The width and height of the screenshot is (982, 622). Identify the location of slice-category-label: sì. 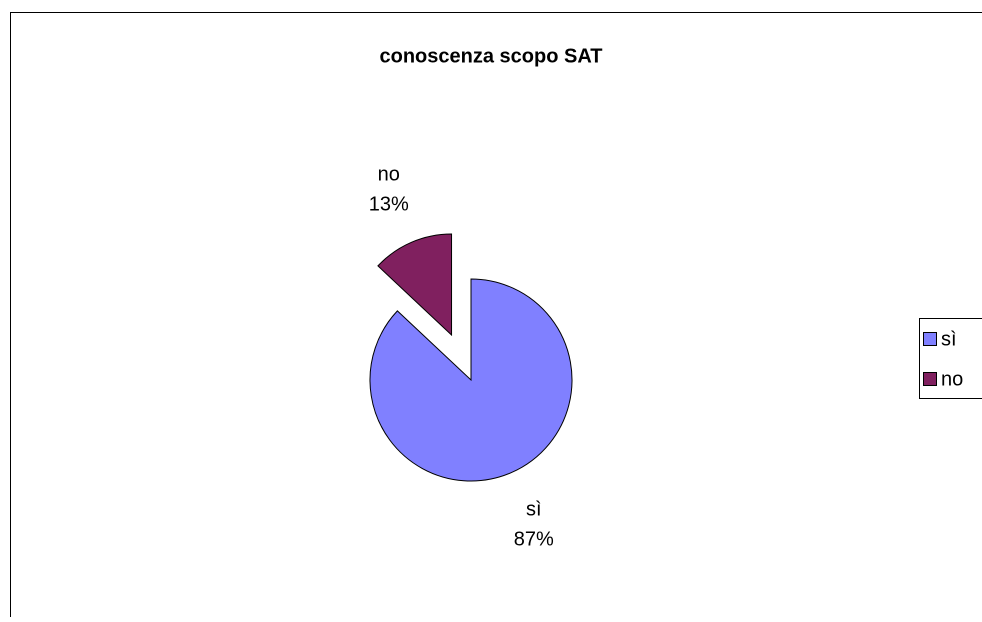
(534, 509).